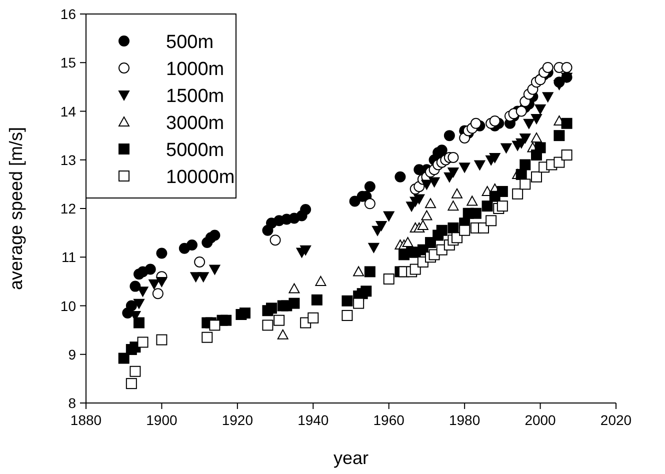 This screenshot has width=665, height=474. What do you see at coordinates (68, 62) in the screenshot?
I see `y-tick-label: 15` at bounding box center [68, 62].